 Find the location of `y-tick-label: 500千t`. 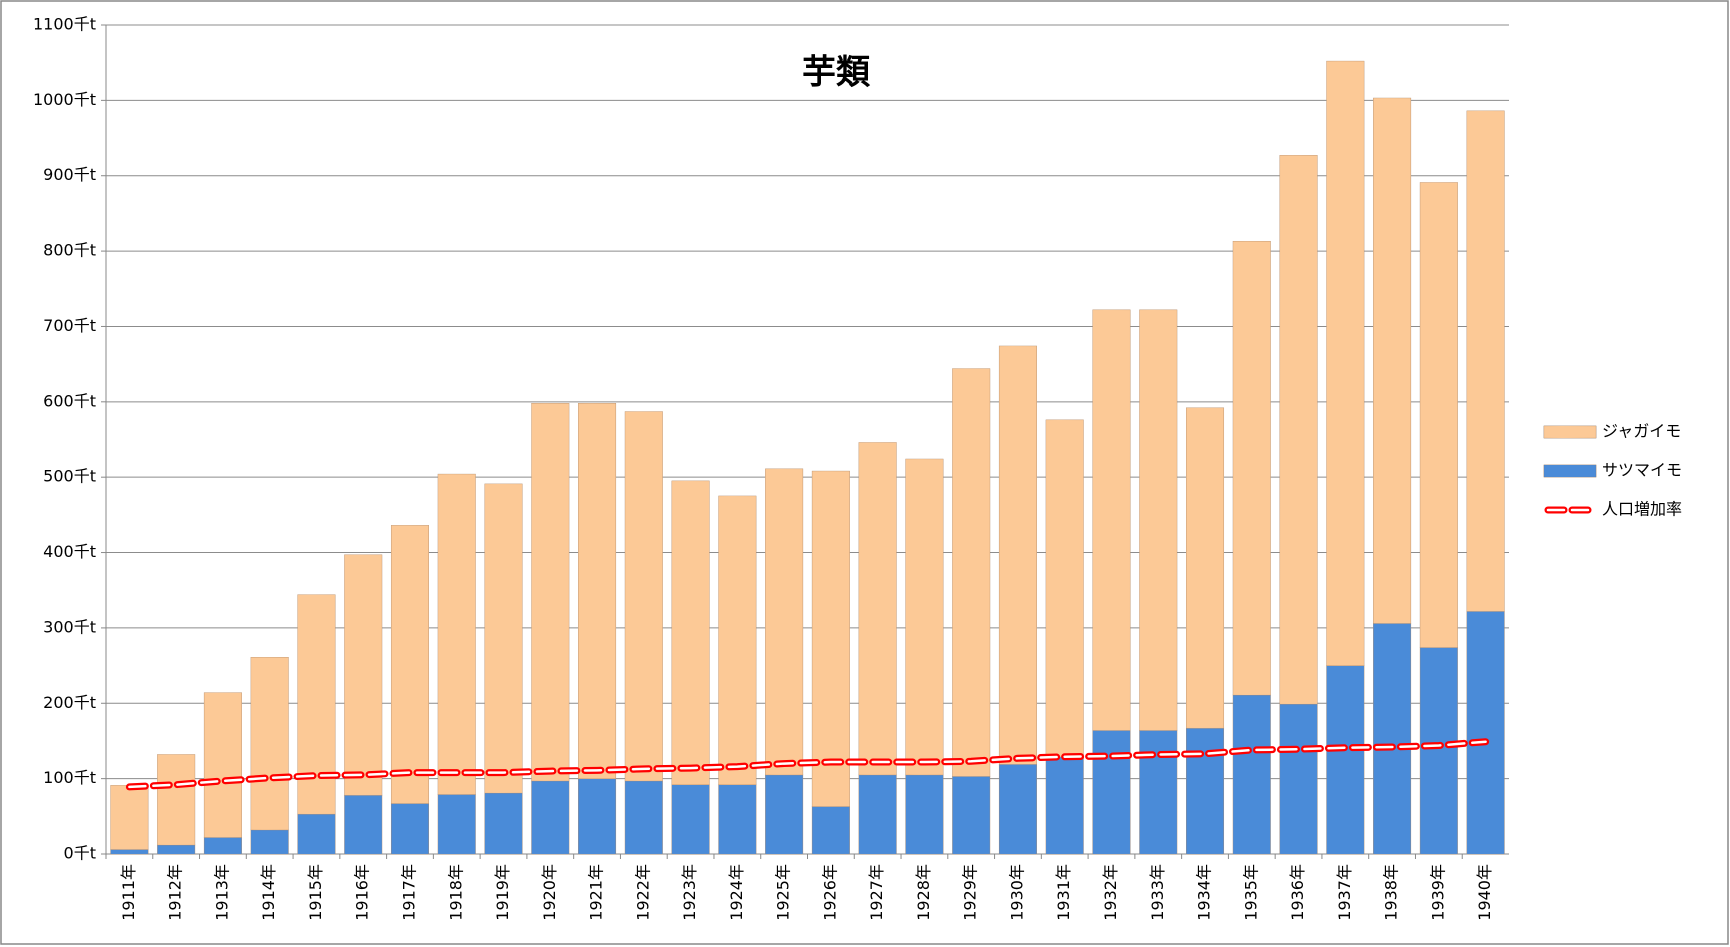

y-tick-label: 500千t is located at coordinates (69, 476).